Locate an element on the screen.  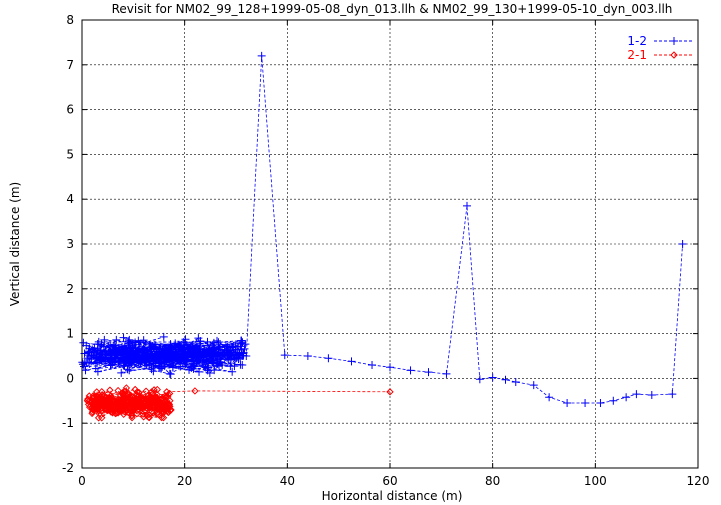
legend: 1-2 2-1 is located at coordinates (660, 48).